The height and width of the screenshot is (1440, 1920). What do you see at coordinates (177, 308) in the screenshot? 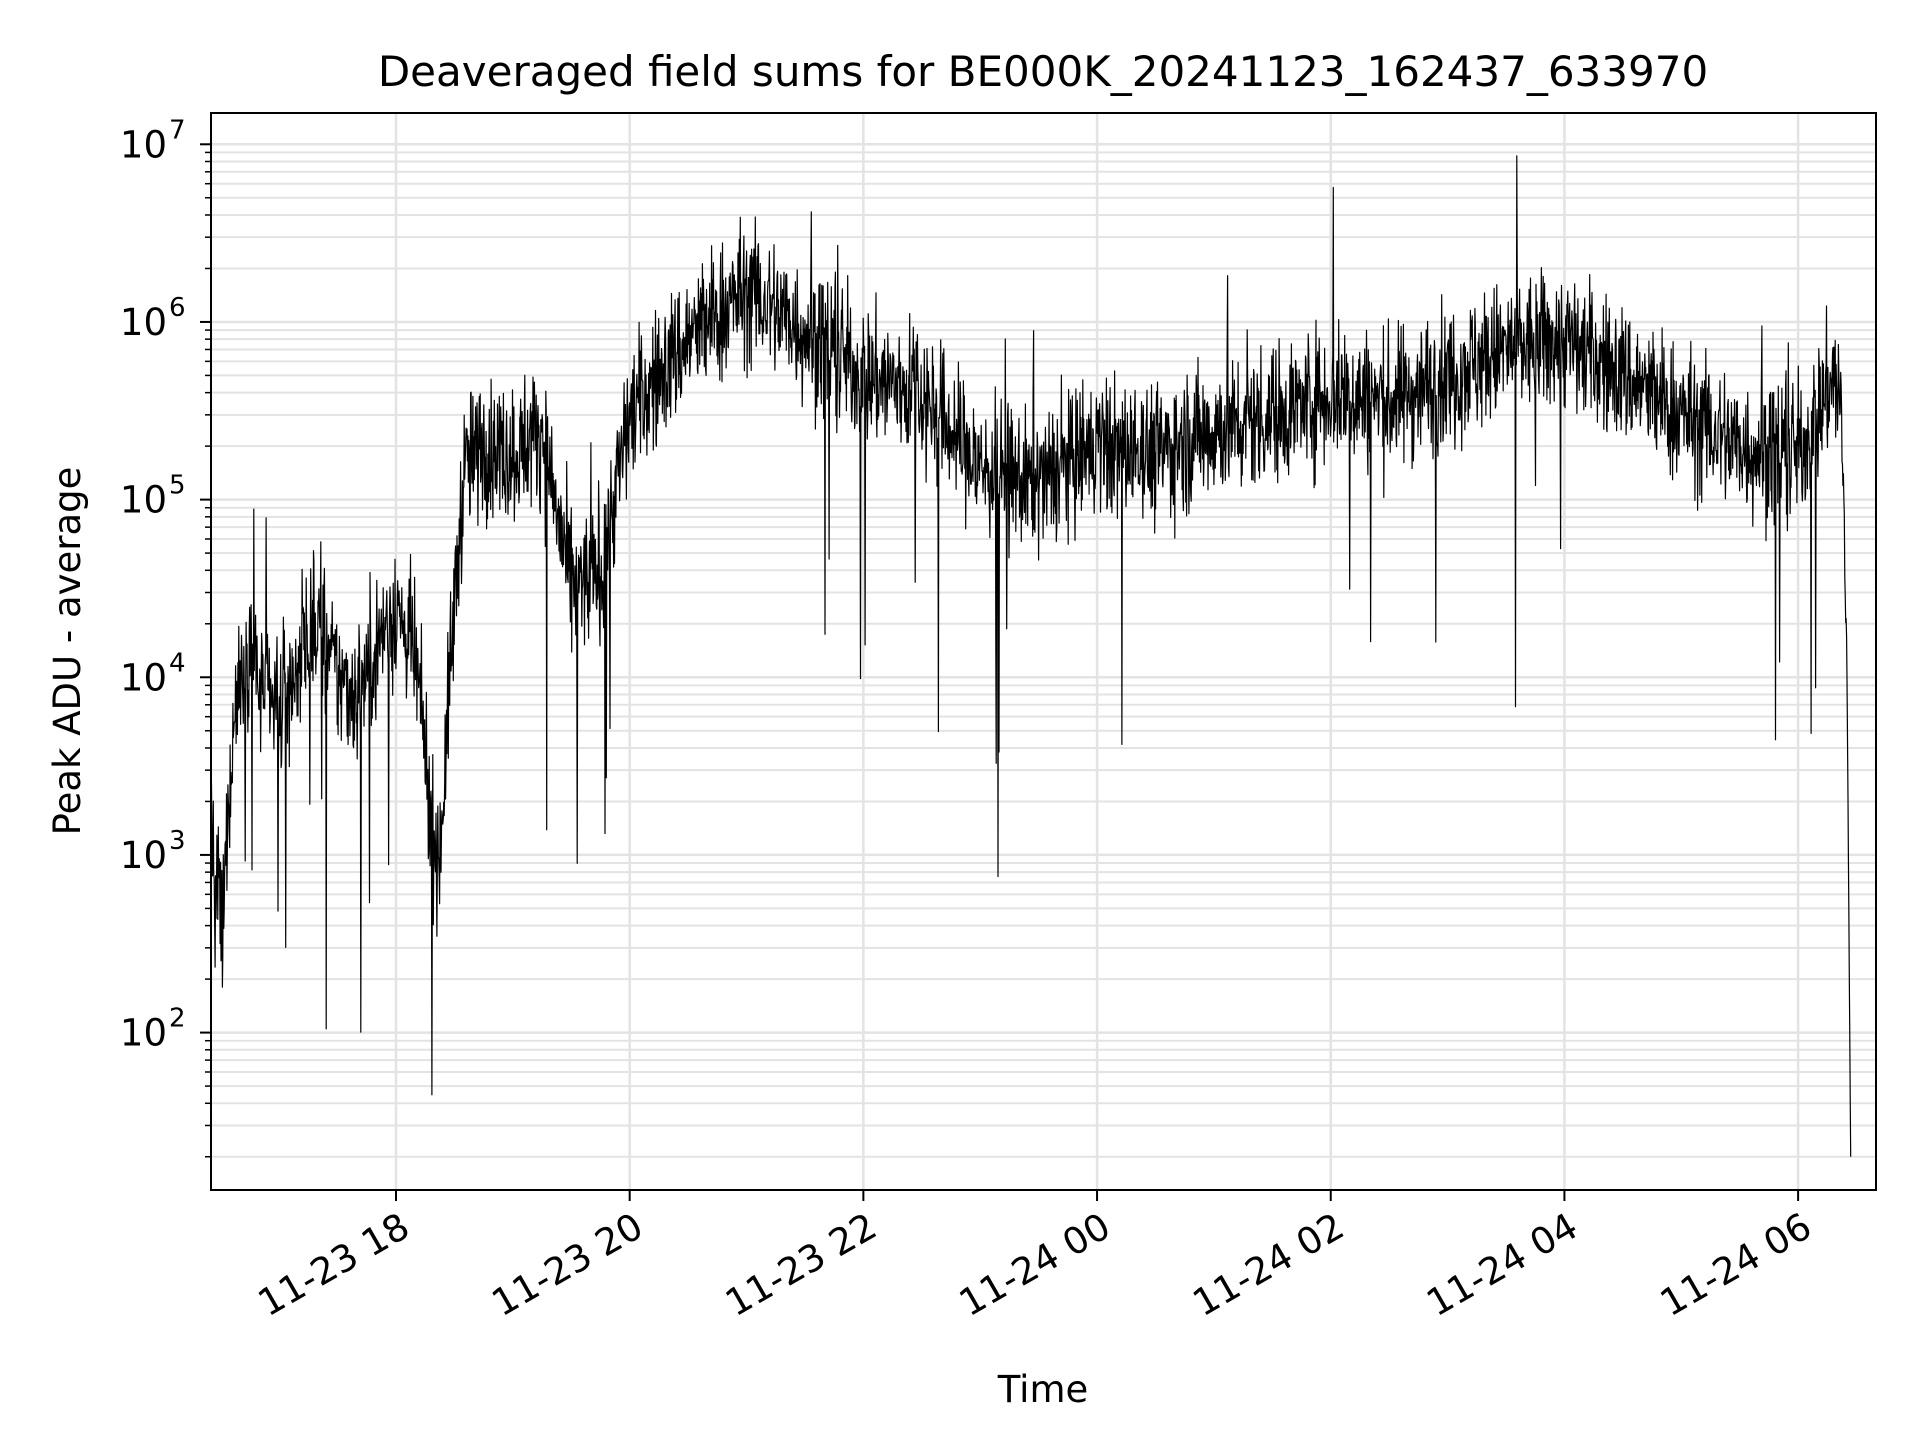
I see `y-tick-exponent: 6` at bounding box center [177, 308].